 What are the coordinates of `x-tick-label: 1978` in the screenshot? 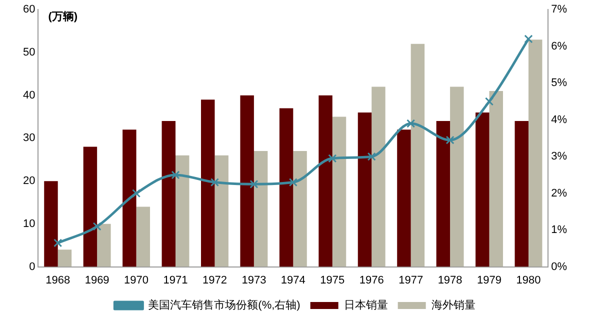 It's located at (450, 280).